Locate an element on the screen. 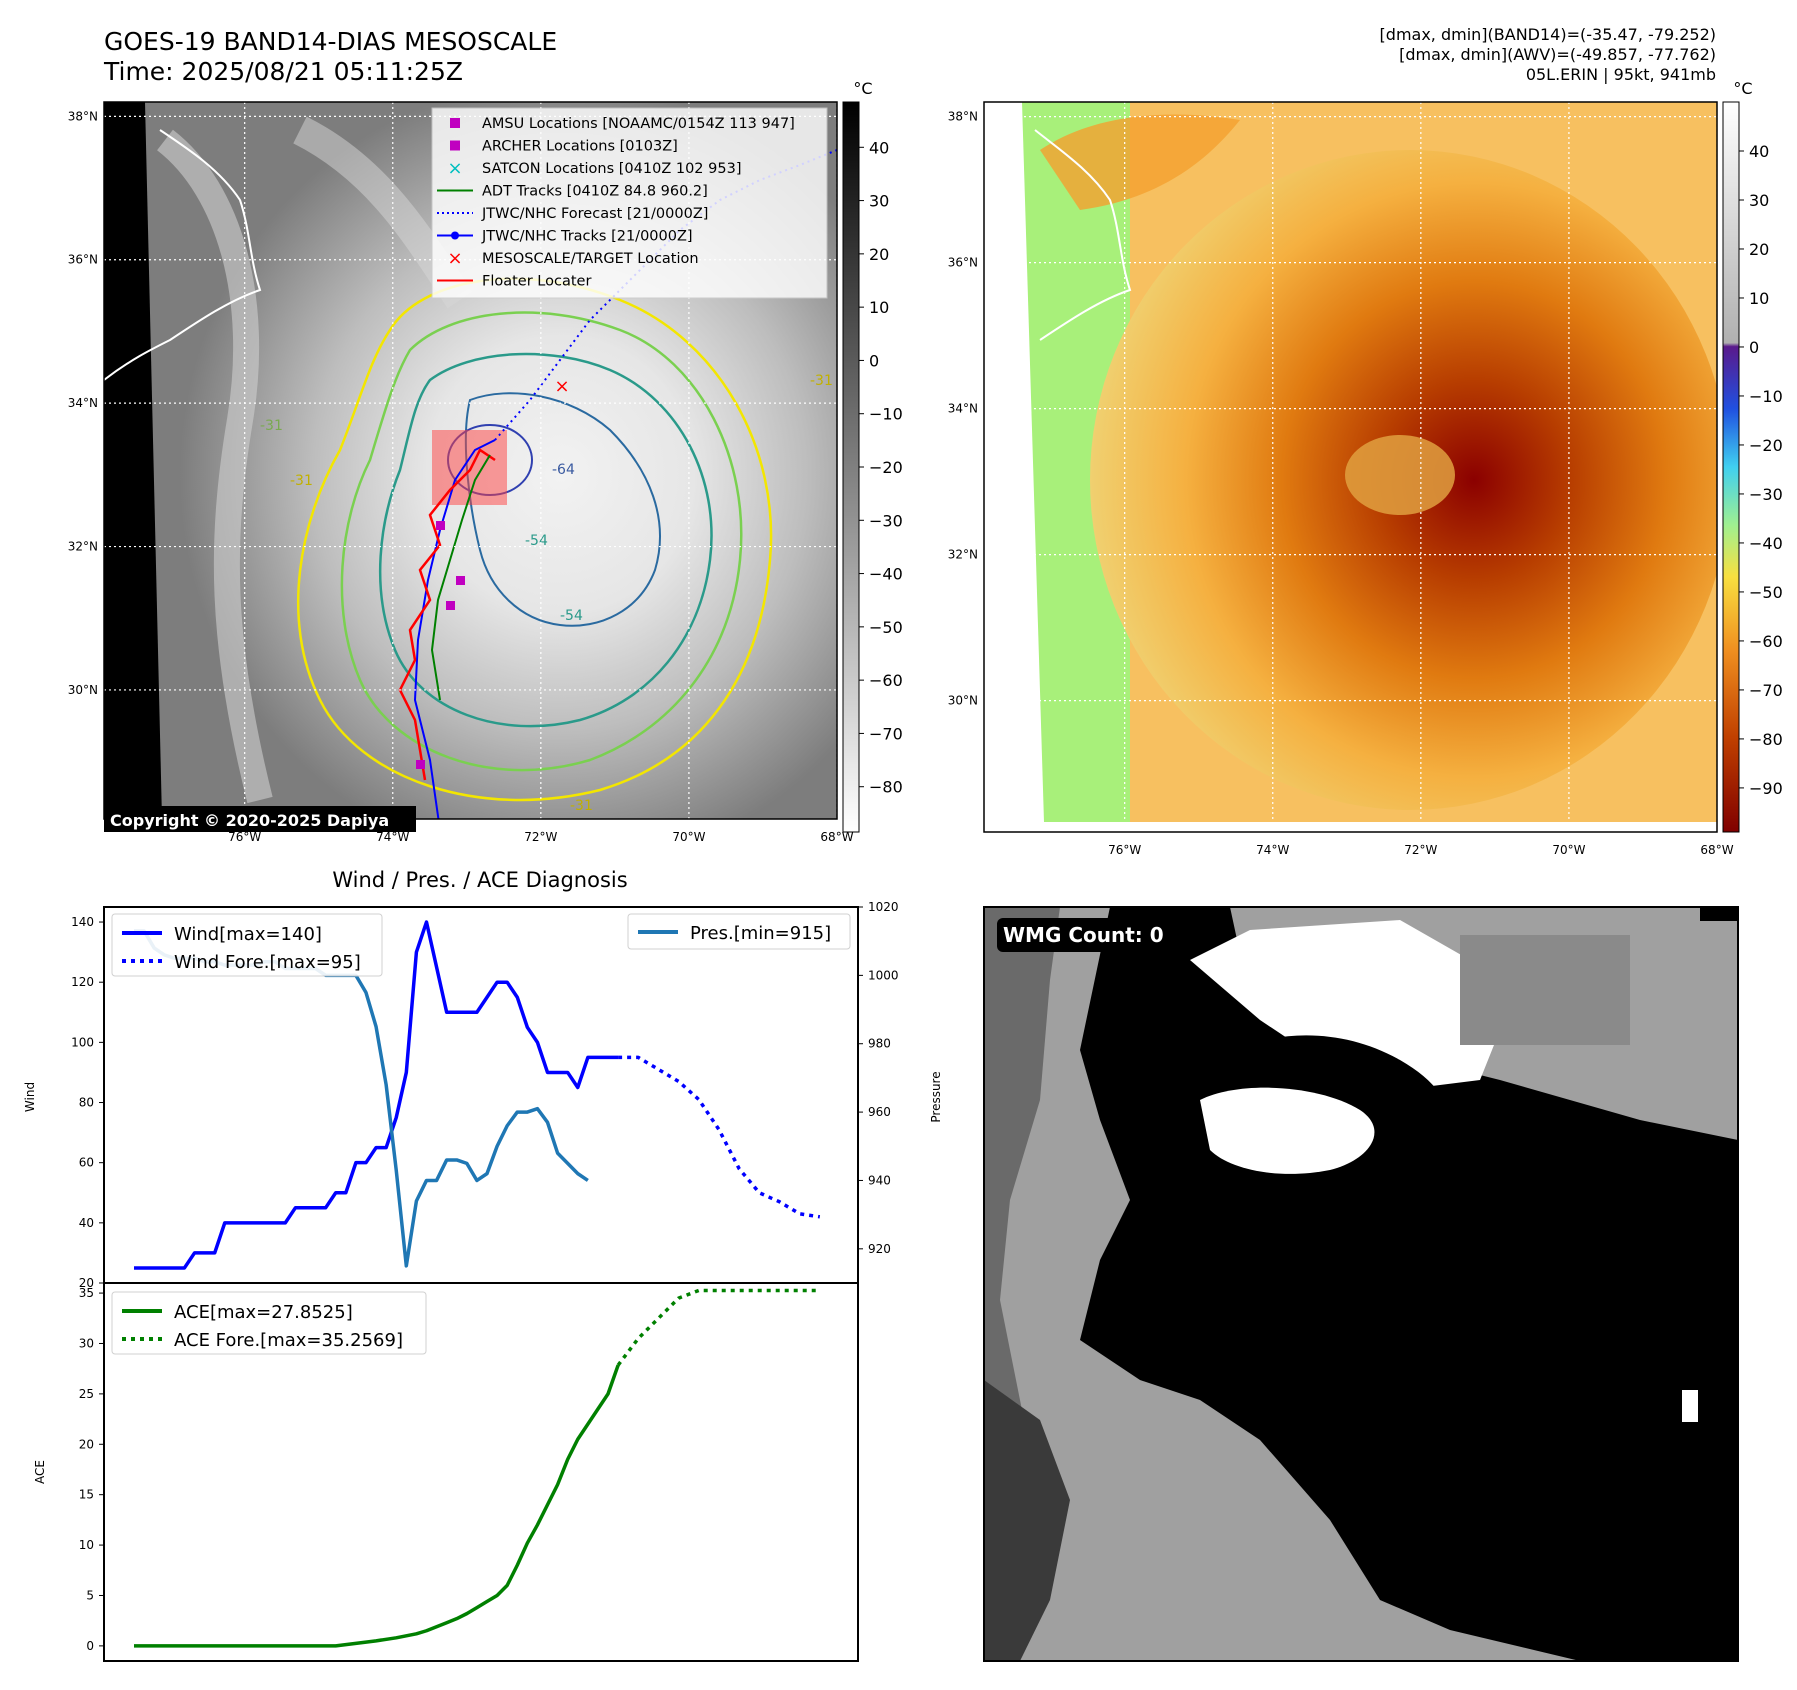  wmg-region-white-eye is located at coordinates (1345, 1005).